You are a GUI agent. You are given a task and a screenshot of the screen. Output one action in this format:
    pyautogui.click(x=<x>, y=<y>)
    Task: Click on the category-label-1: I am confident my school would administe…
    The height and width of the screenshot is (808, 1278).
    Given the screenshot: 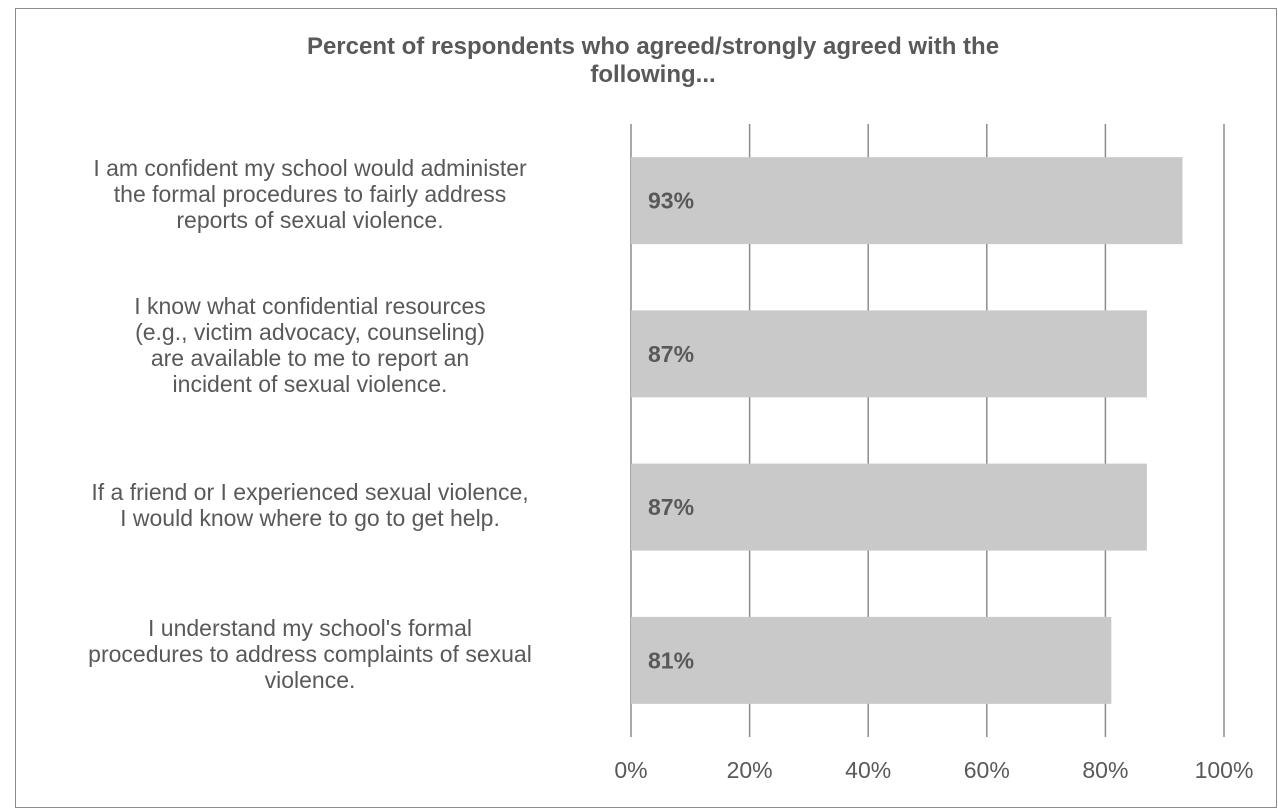 What is the action you would take?
    pyautogui.click(x=310, y=194)
    